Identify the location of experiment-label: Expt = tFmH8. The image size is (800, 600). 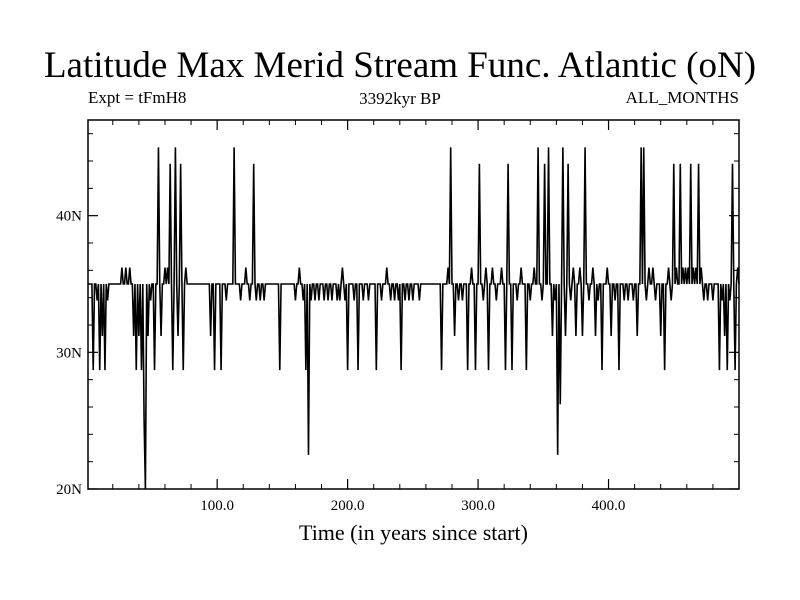
(137, 97).